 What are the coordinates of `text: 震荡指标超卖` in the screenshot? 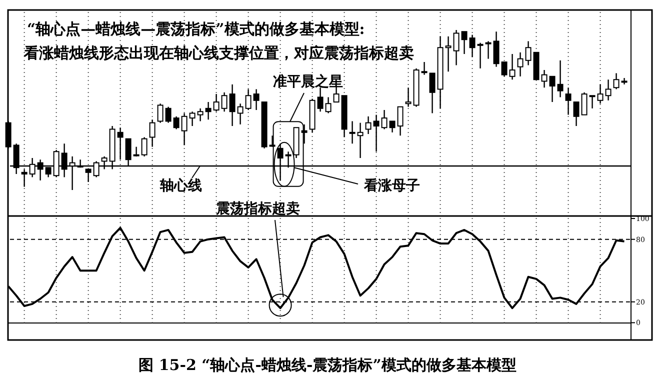 It's located at (257, 209).